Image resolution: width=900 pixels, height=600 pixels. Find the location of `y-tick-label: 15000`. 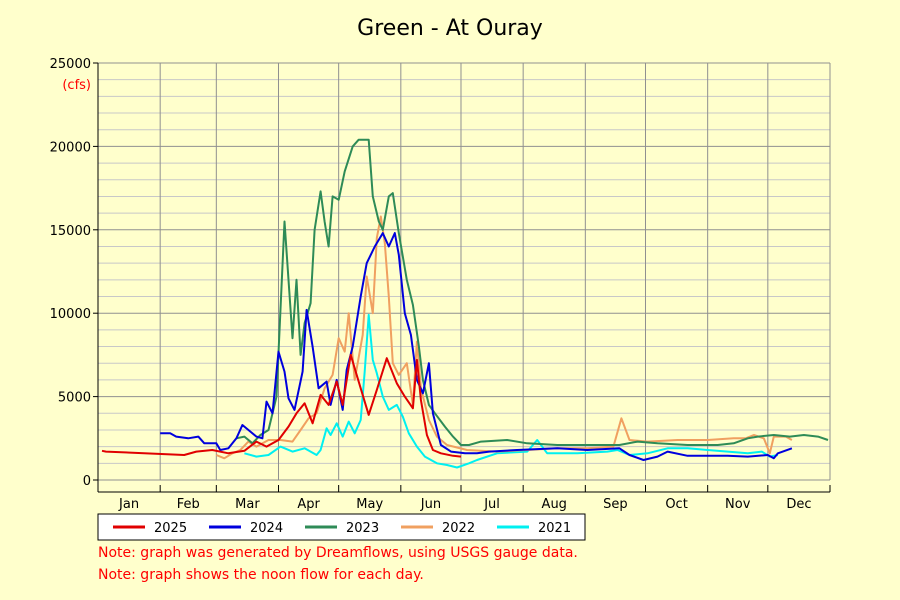

y-tick-label: 15000 is located at coordinates (70, 231).